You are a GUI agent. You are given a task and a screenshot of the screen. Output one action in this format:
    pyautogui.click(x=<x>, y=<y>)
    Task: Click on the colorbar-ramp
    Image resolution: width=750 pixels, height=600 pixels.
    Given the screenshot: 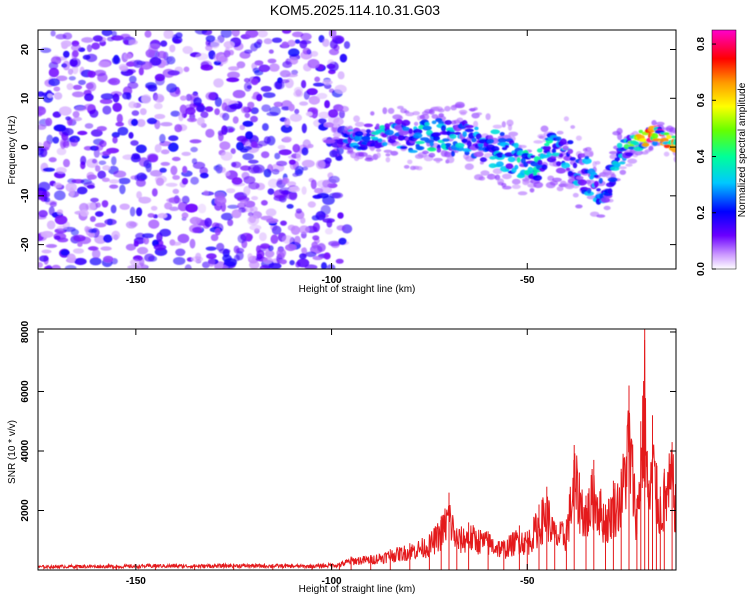 What is the action you would take?
    pyautogui.click(x=724, y=149)
    